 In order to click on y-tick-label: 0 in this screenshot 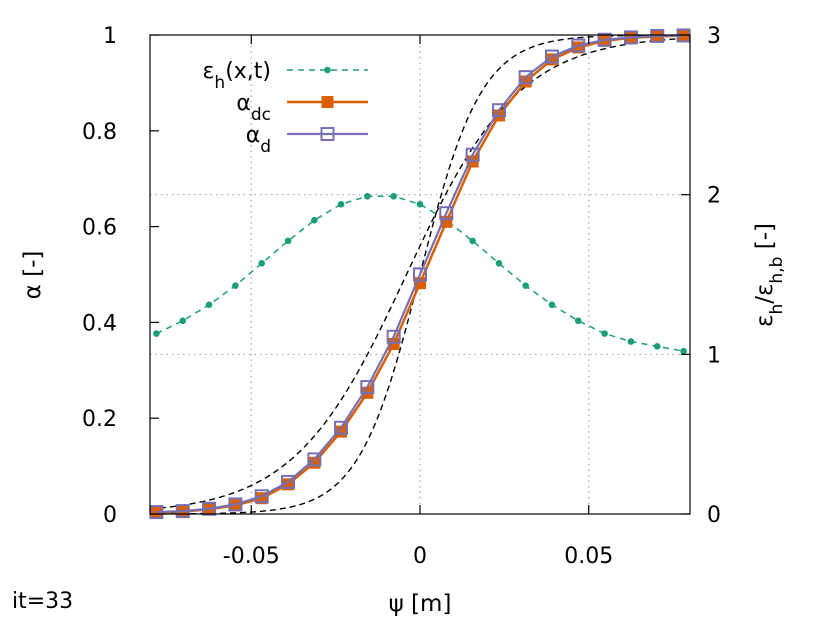, I will do `click(110, 515)`.